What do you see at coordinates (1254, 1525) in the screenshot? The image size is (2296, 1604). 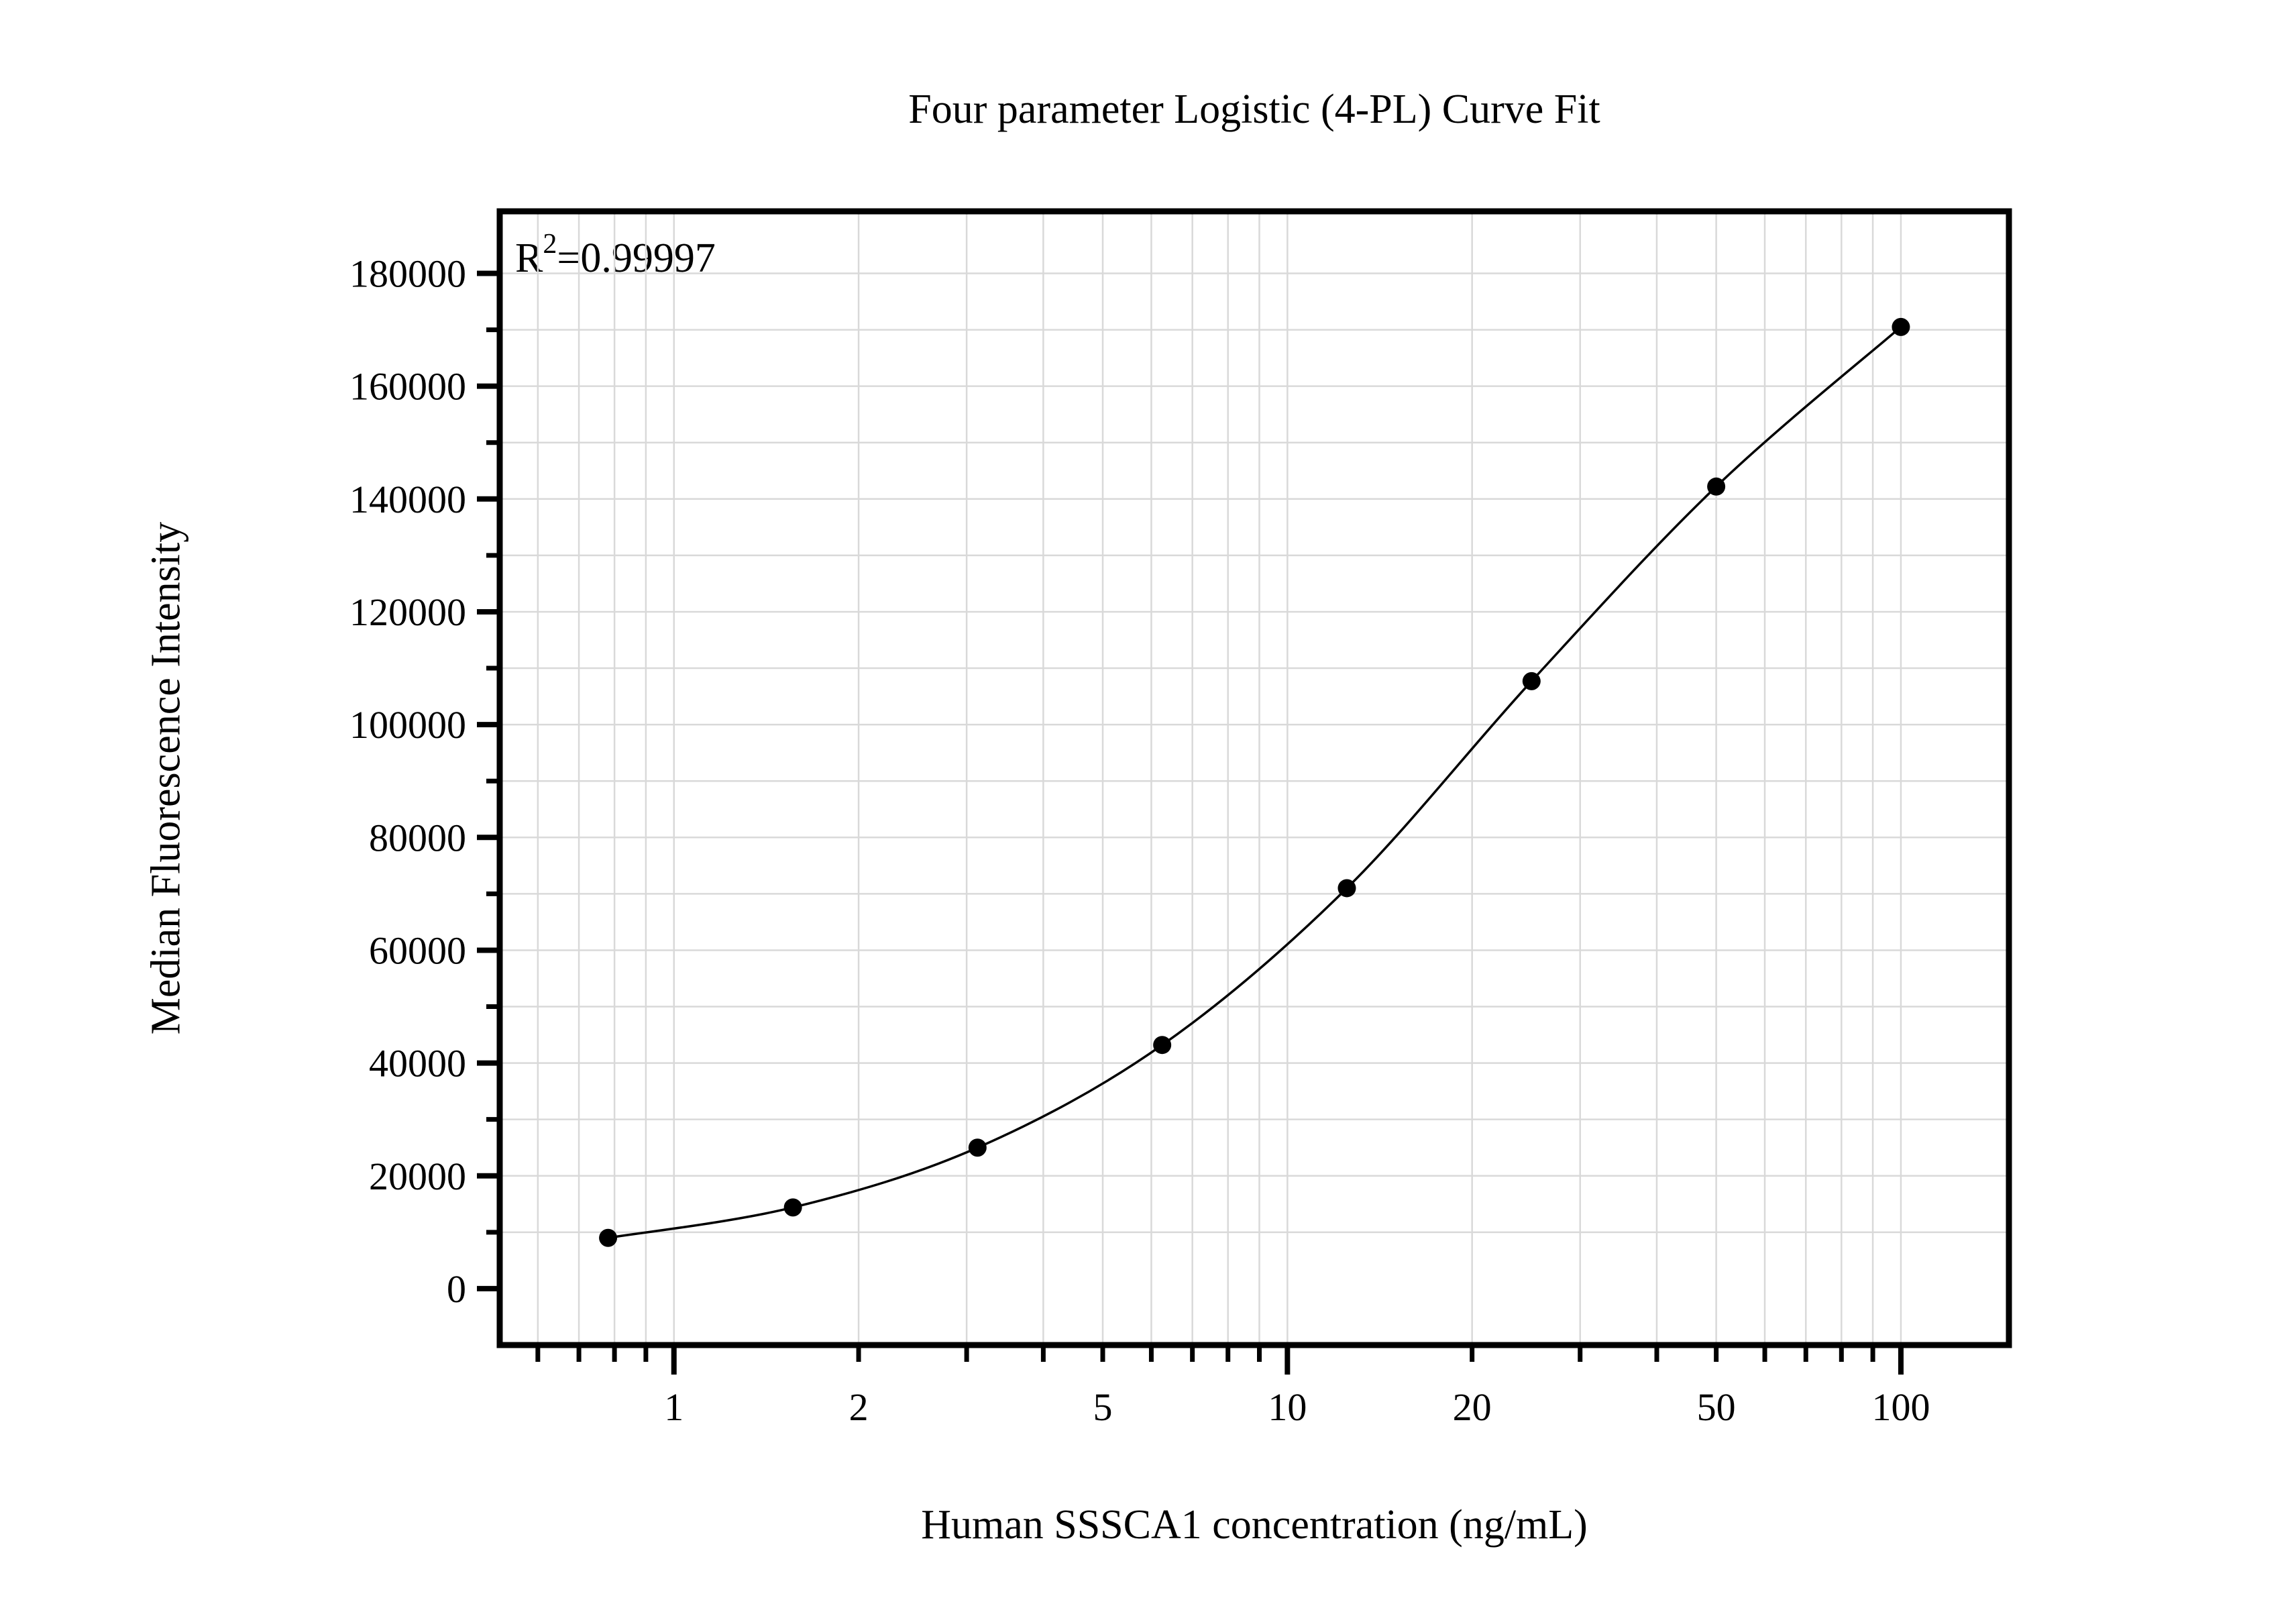 I see `x-axis-title: Human SSSCA1 concentration (ng/mL)` at bounding box center [1254, 1525].